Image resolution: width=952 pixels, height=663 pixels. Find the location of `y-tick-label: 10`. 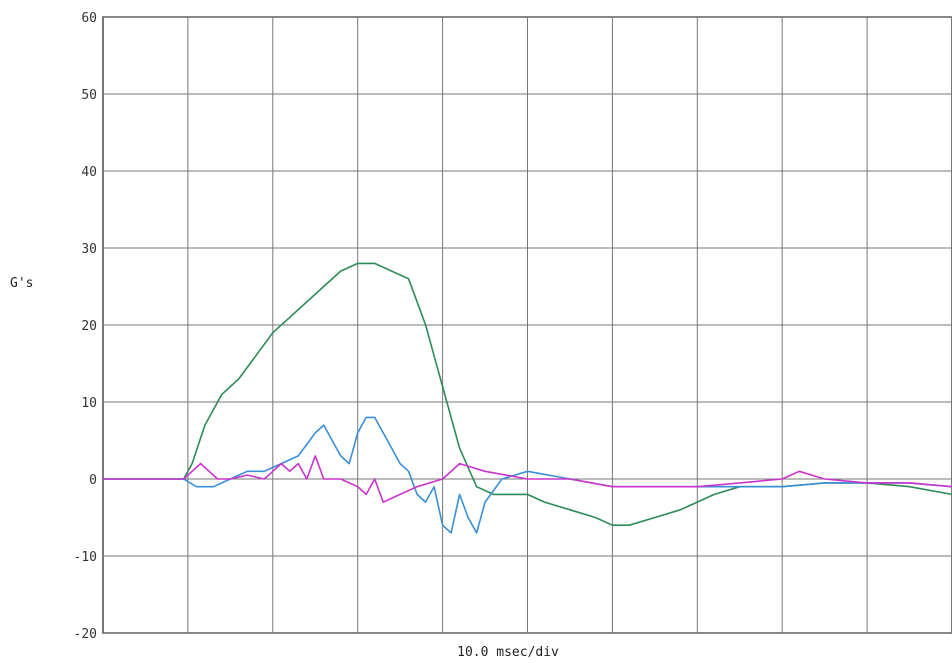

y-tick-label: 10 is located at coordinates (89, 403).